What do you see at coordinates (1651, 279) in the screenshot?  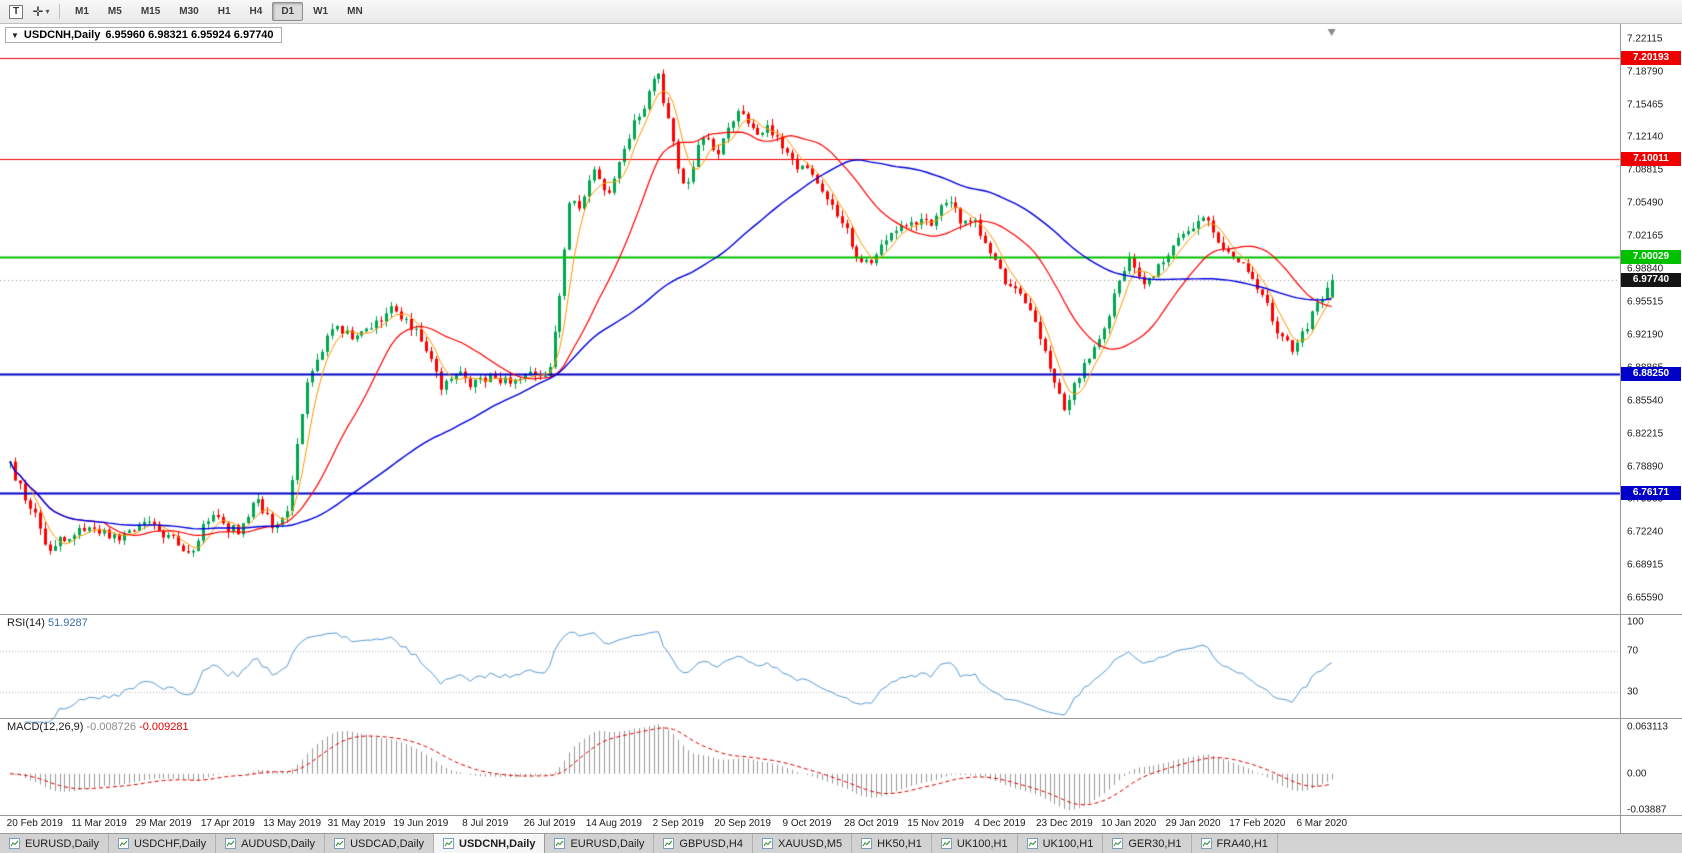 I see `current-price-badge: 6.97740` at bounding box center [1651, 279].